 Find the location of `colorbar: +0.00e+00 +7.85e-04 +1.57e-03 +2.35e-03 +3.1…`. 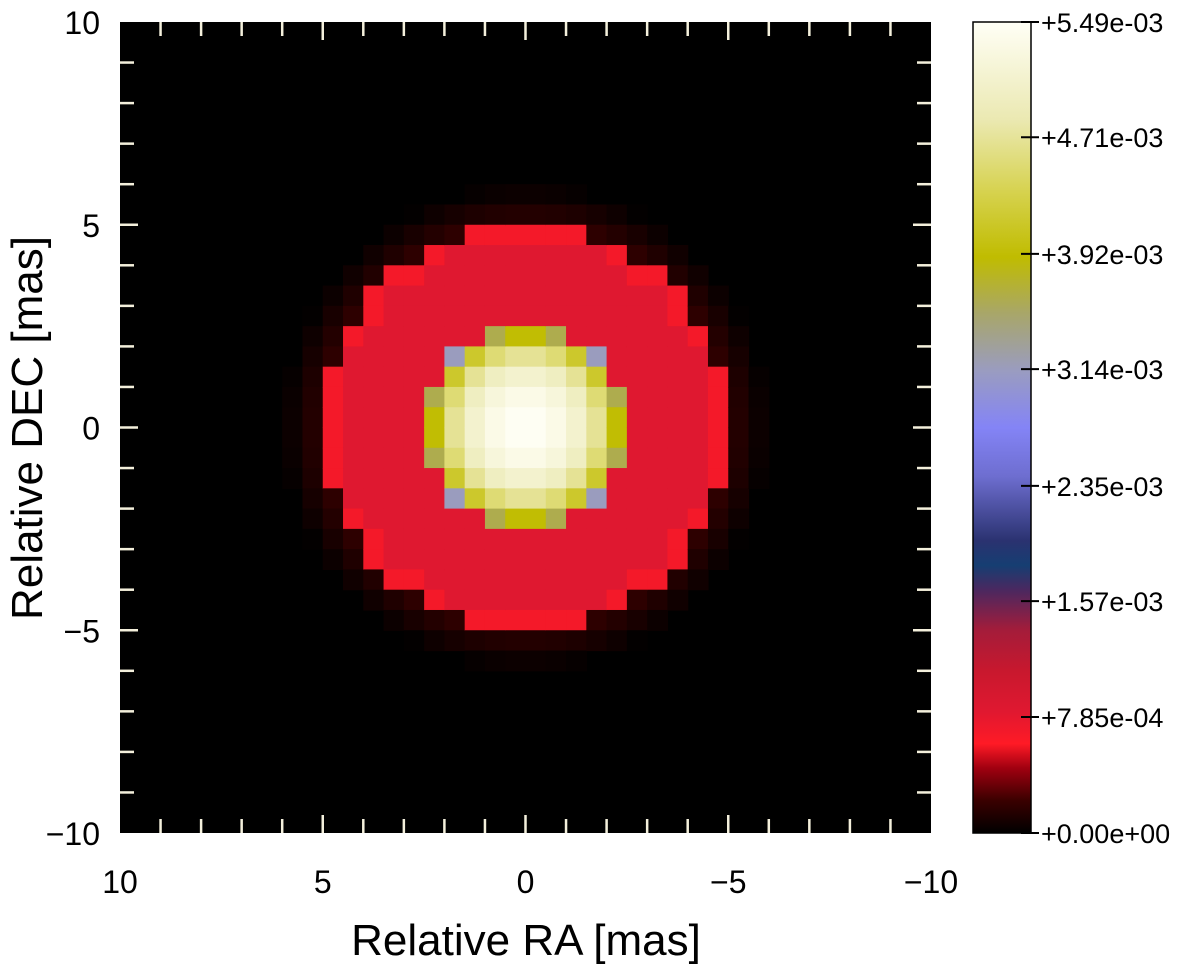

colorbar: +0.00e+00 +7.85e-04 +1.57e-03 +2.35e-03 +3.1… is located at coordinates (1071, 428).